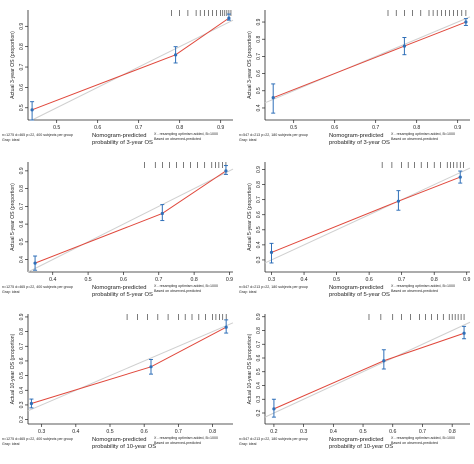 This screenshot has width=474, height=464. Describe the element at coordinates (273, 432) in the screenshot. I see `x-tick-label: 0.2` at that location.